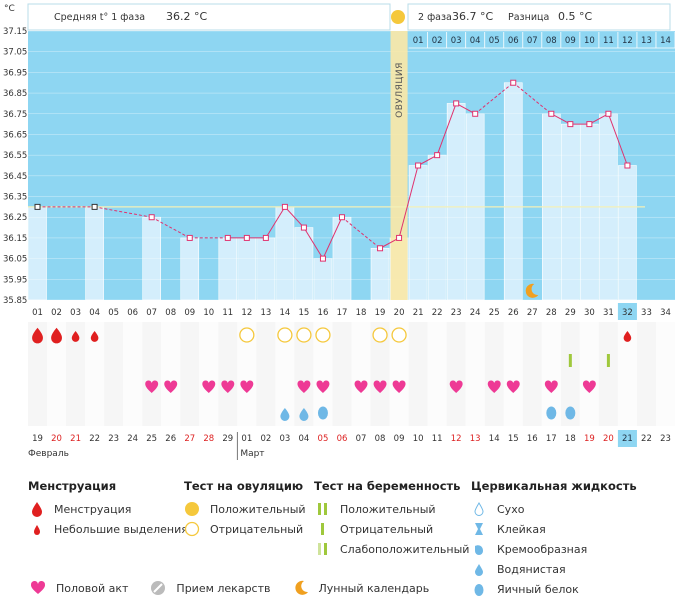 This screenshot has width=682, height=599. I want to click on sticky-icon, so click(480, 529).